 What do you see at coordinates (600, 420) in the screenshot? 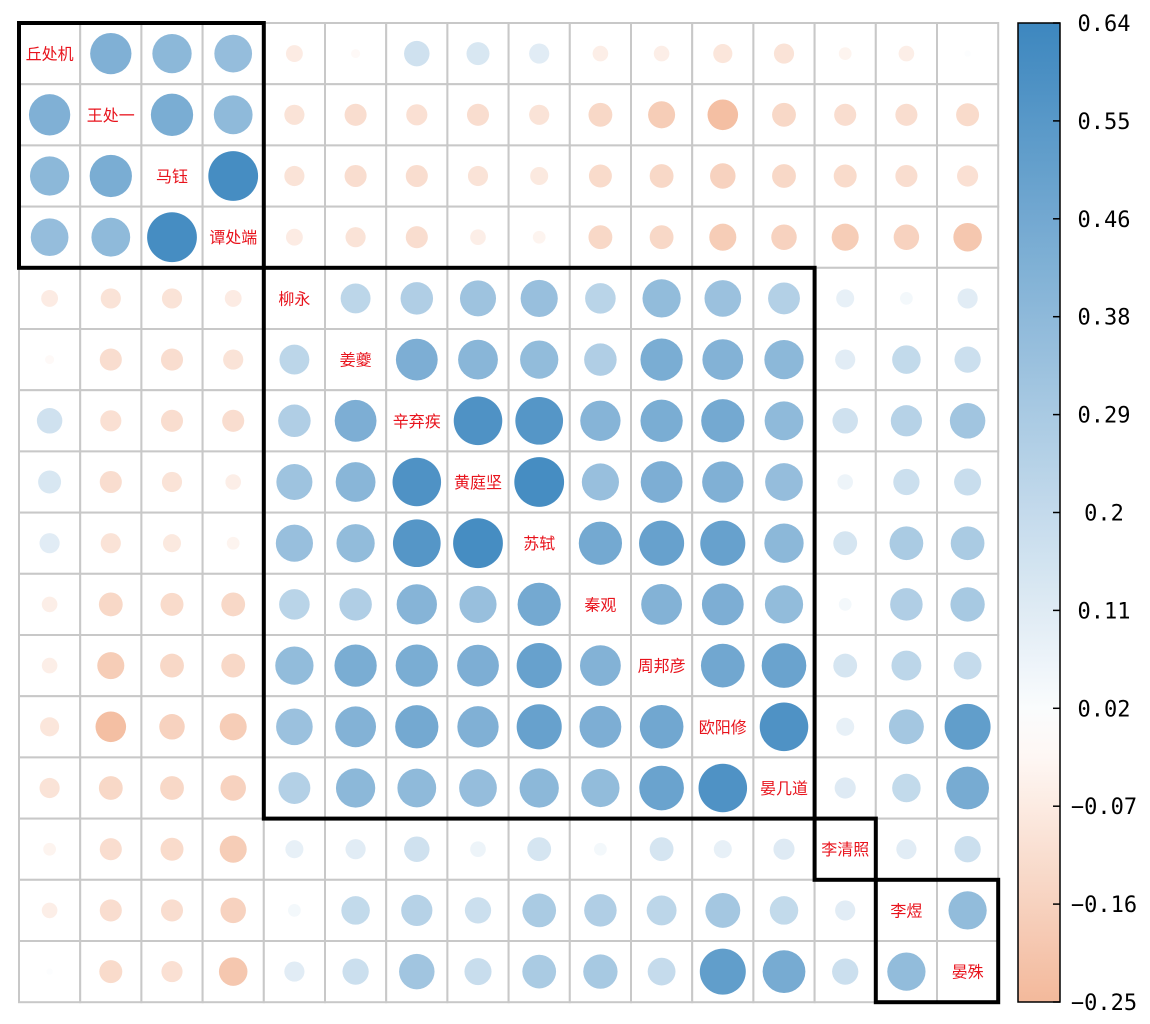
I see `corr-circle-辛弃疾-秦观` at bounding box center [600, 420].